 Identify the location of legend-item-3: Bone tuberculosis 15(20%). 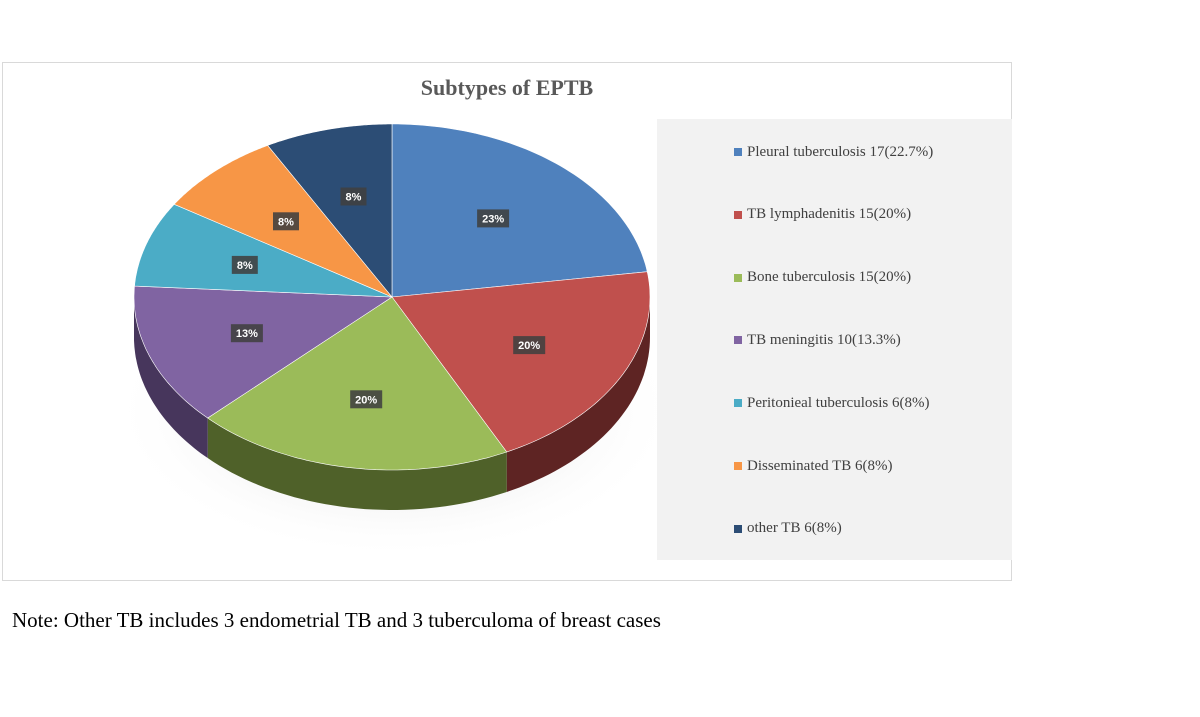
(822, 278).